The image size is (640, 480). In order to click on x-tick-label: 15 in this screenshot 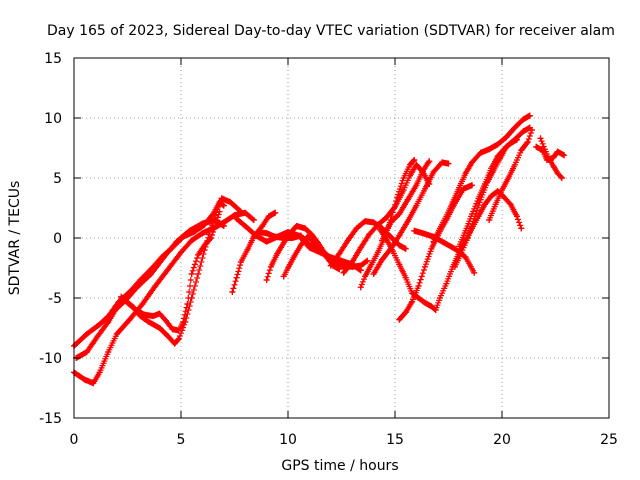, I will do `click(395, 440)`.